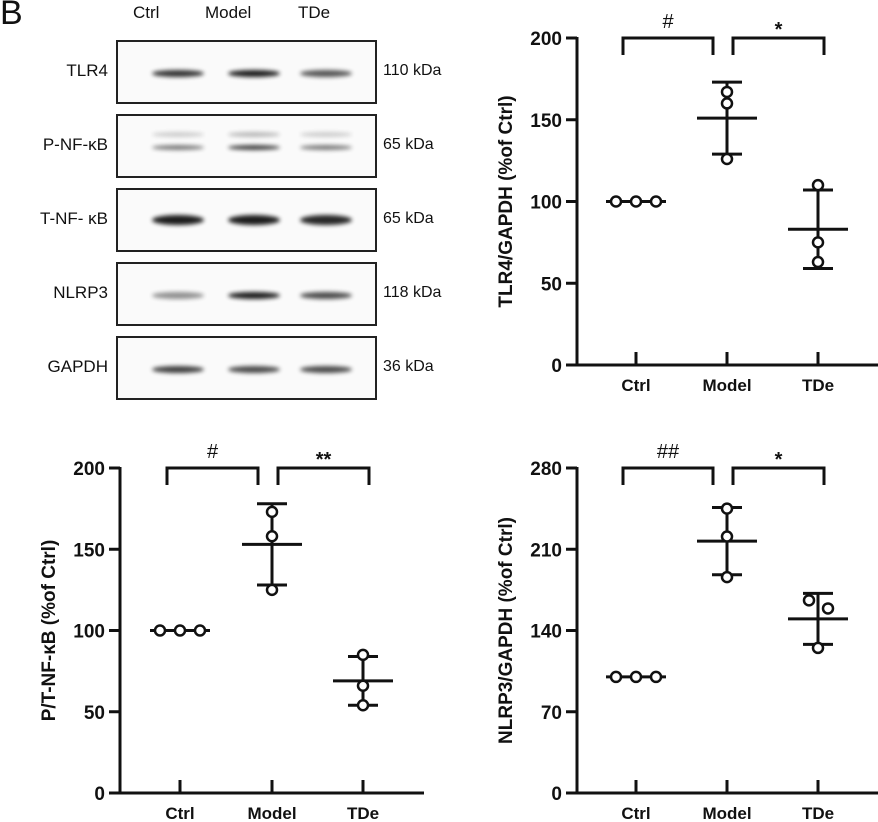 The height and width of the screenshot is (822, 878). Describe the element at coordinates (408, 366) in the screenshot. I see `blot-molecular-weight: 36 kDa` at that location.